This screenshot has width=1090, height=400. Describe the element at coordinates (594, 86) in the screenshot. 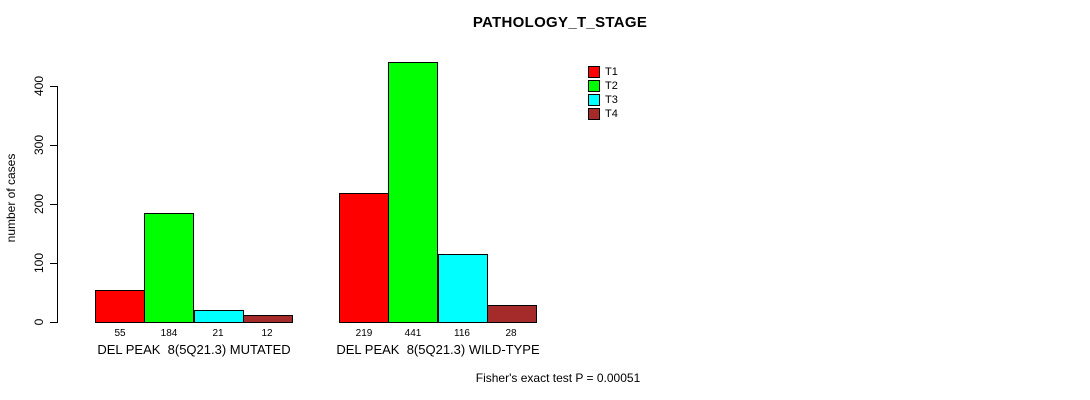

I see `legend-swatch-t2` at that location.